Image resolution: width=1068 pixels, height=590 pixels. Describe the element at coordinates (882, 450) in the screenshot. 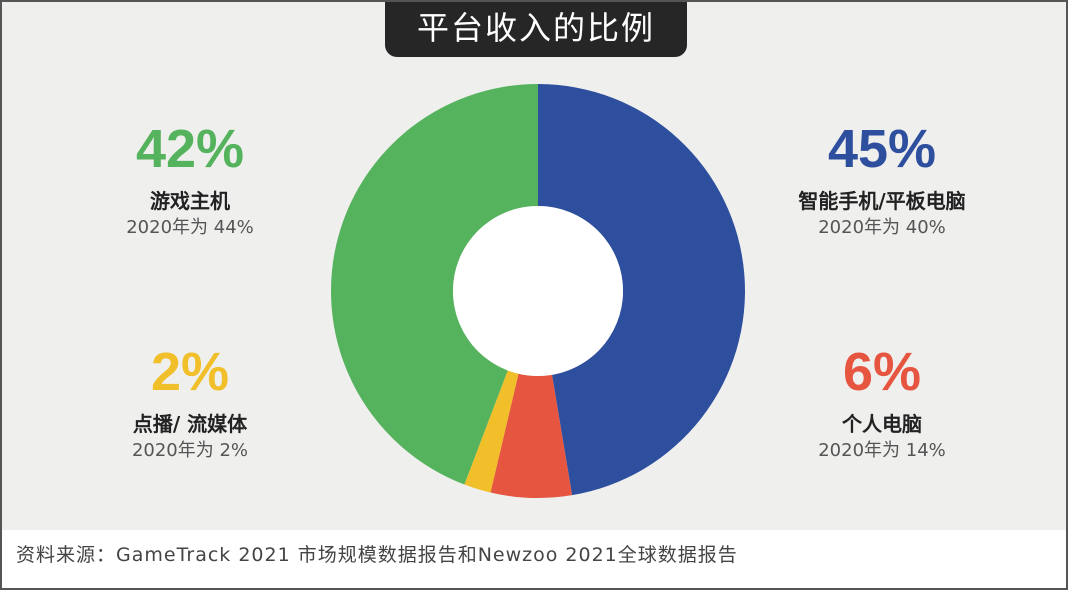

I see `previous-year-label: 2020年为 14%` at that location.